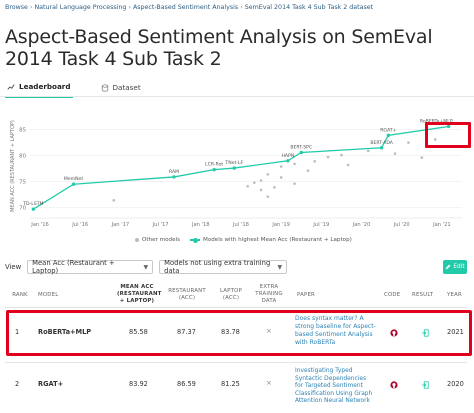  I want to click on tab-label: Leaderboard, so click(45, 86).